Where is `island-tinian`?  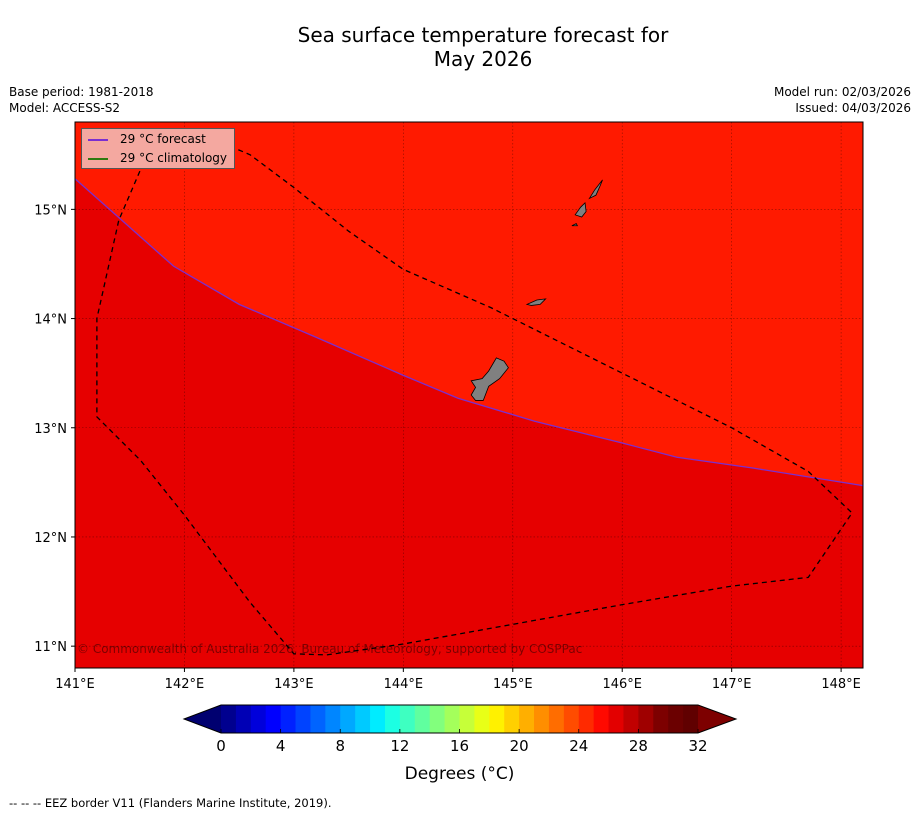 island-tinian is located at coordinates (580, 209).